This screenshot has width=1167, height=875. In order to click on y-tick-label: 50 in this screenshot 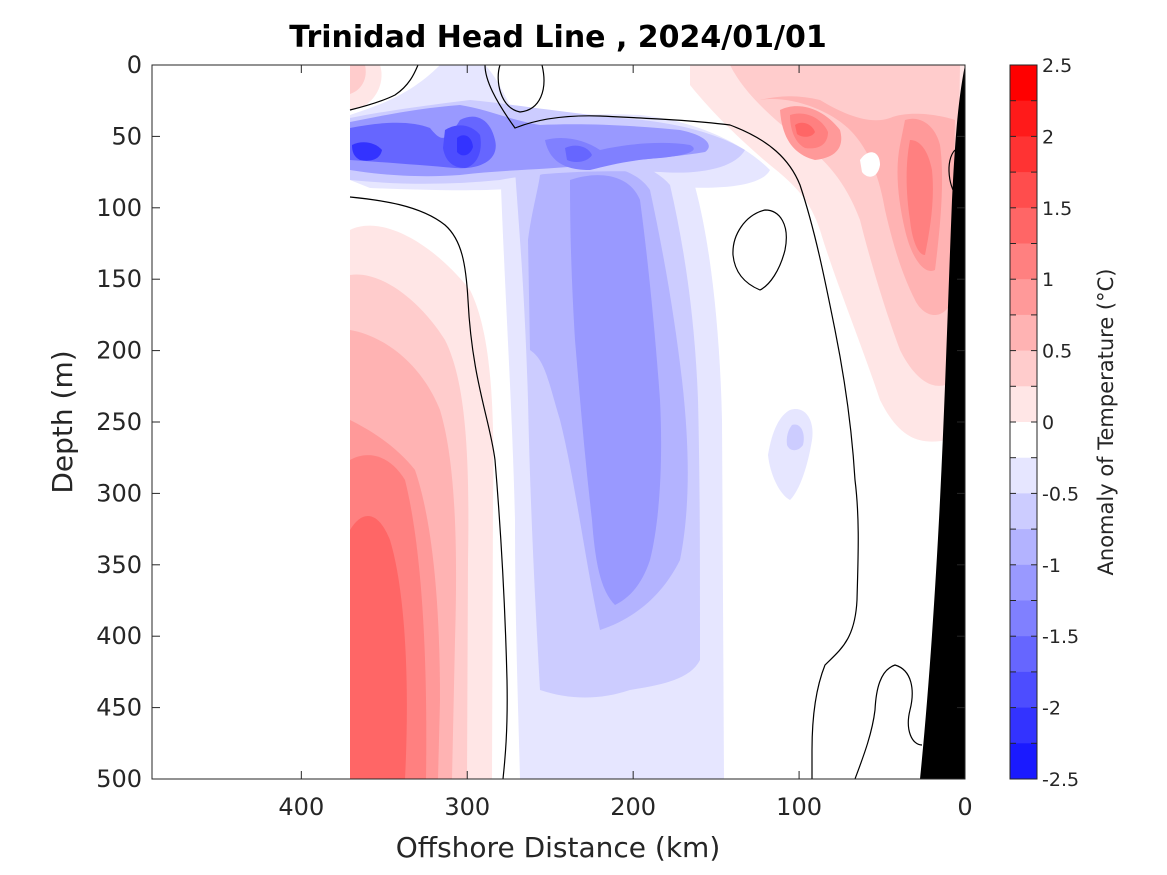, I will do `click(126, 136)`.